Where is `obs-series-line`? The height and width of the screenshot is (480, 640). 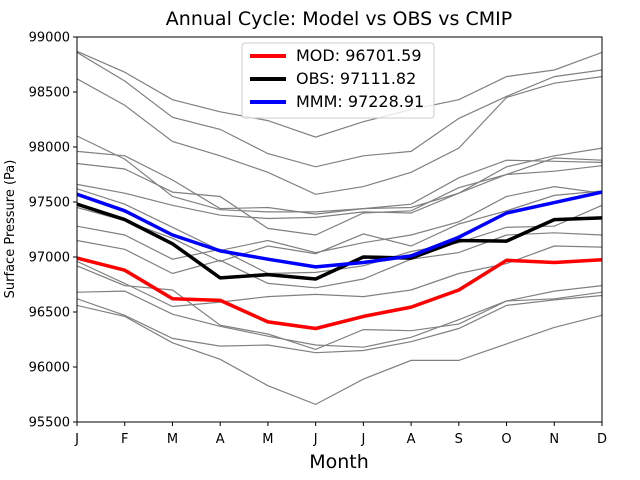
obs-series-line is located at coordinates (339, 241).